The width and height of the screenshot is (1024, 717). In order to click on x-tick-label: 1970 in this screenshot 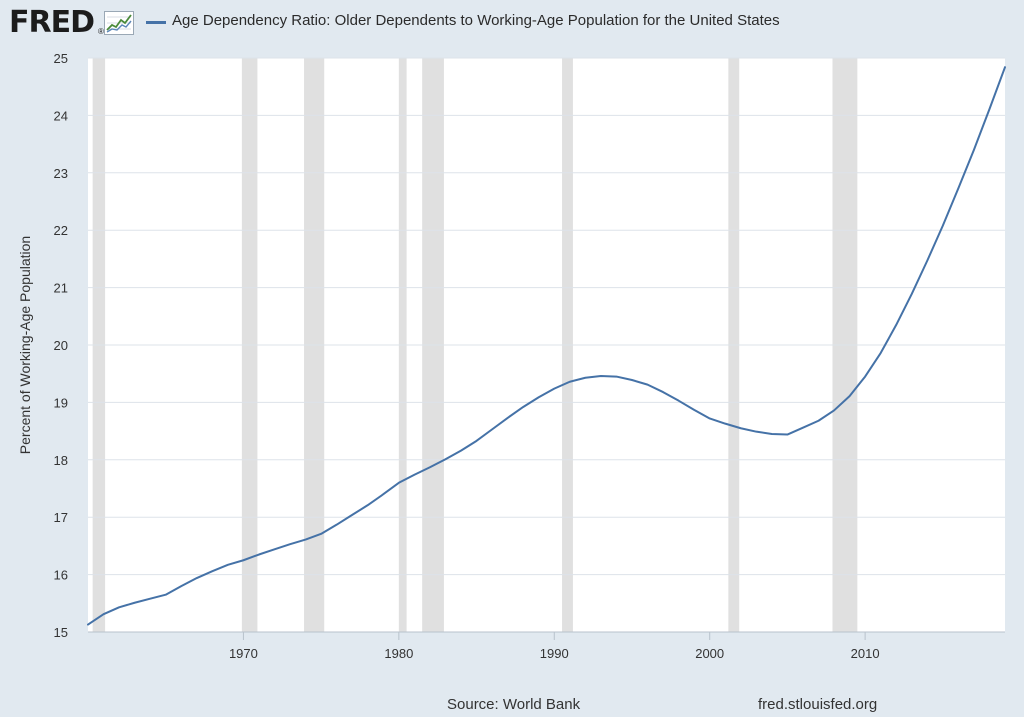, I will do `click(243, 653)`.